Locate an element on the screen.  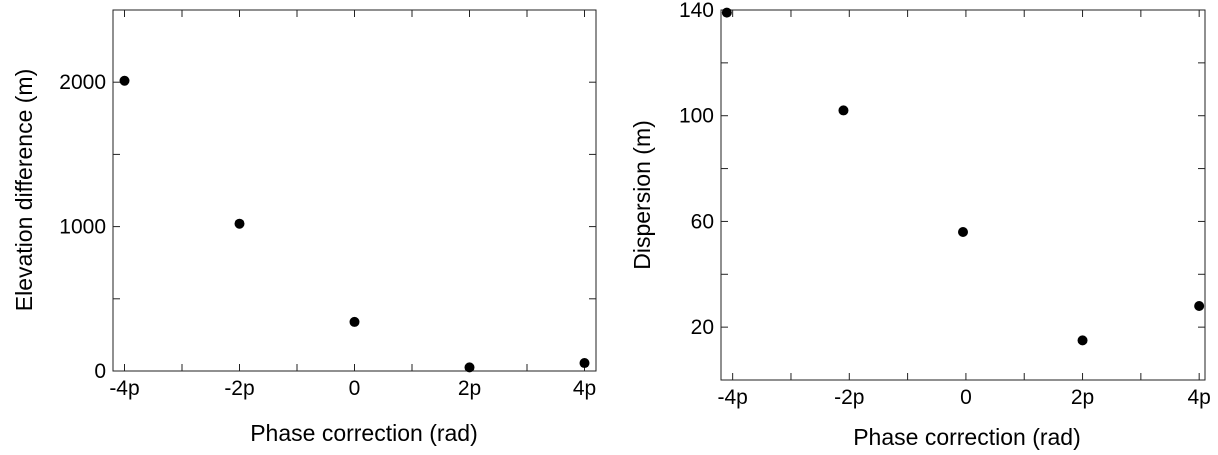
y-tick-label: 100 is located at coordinates (696, 116).